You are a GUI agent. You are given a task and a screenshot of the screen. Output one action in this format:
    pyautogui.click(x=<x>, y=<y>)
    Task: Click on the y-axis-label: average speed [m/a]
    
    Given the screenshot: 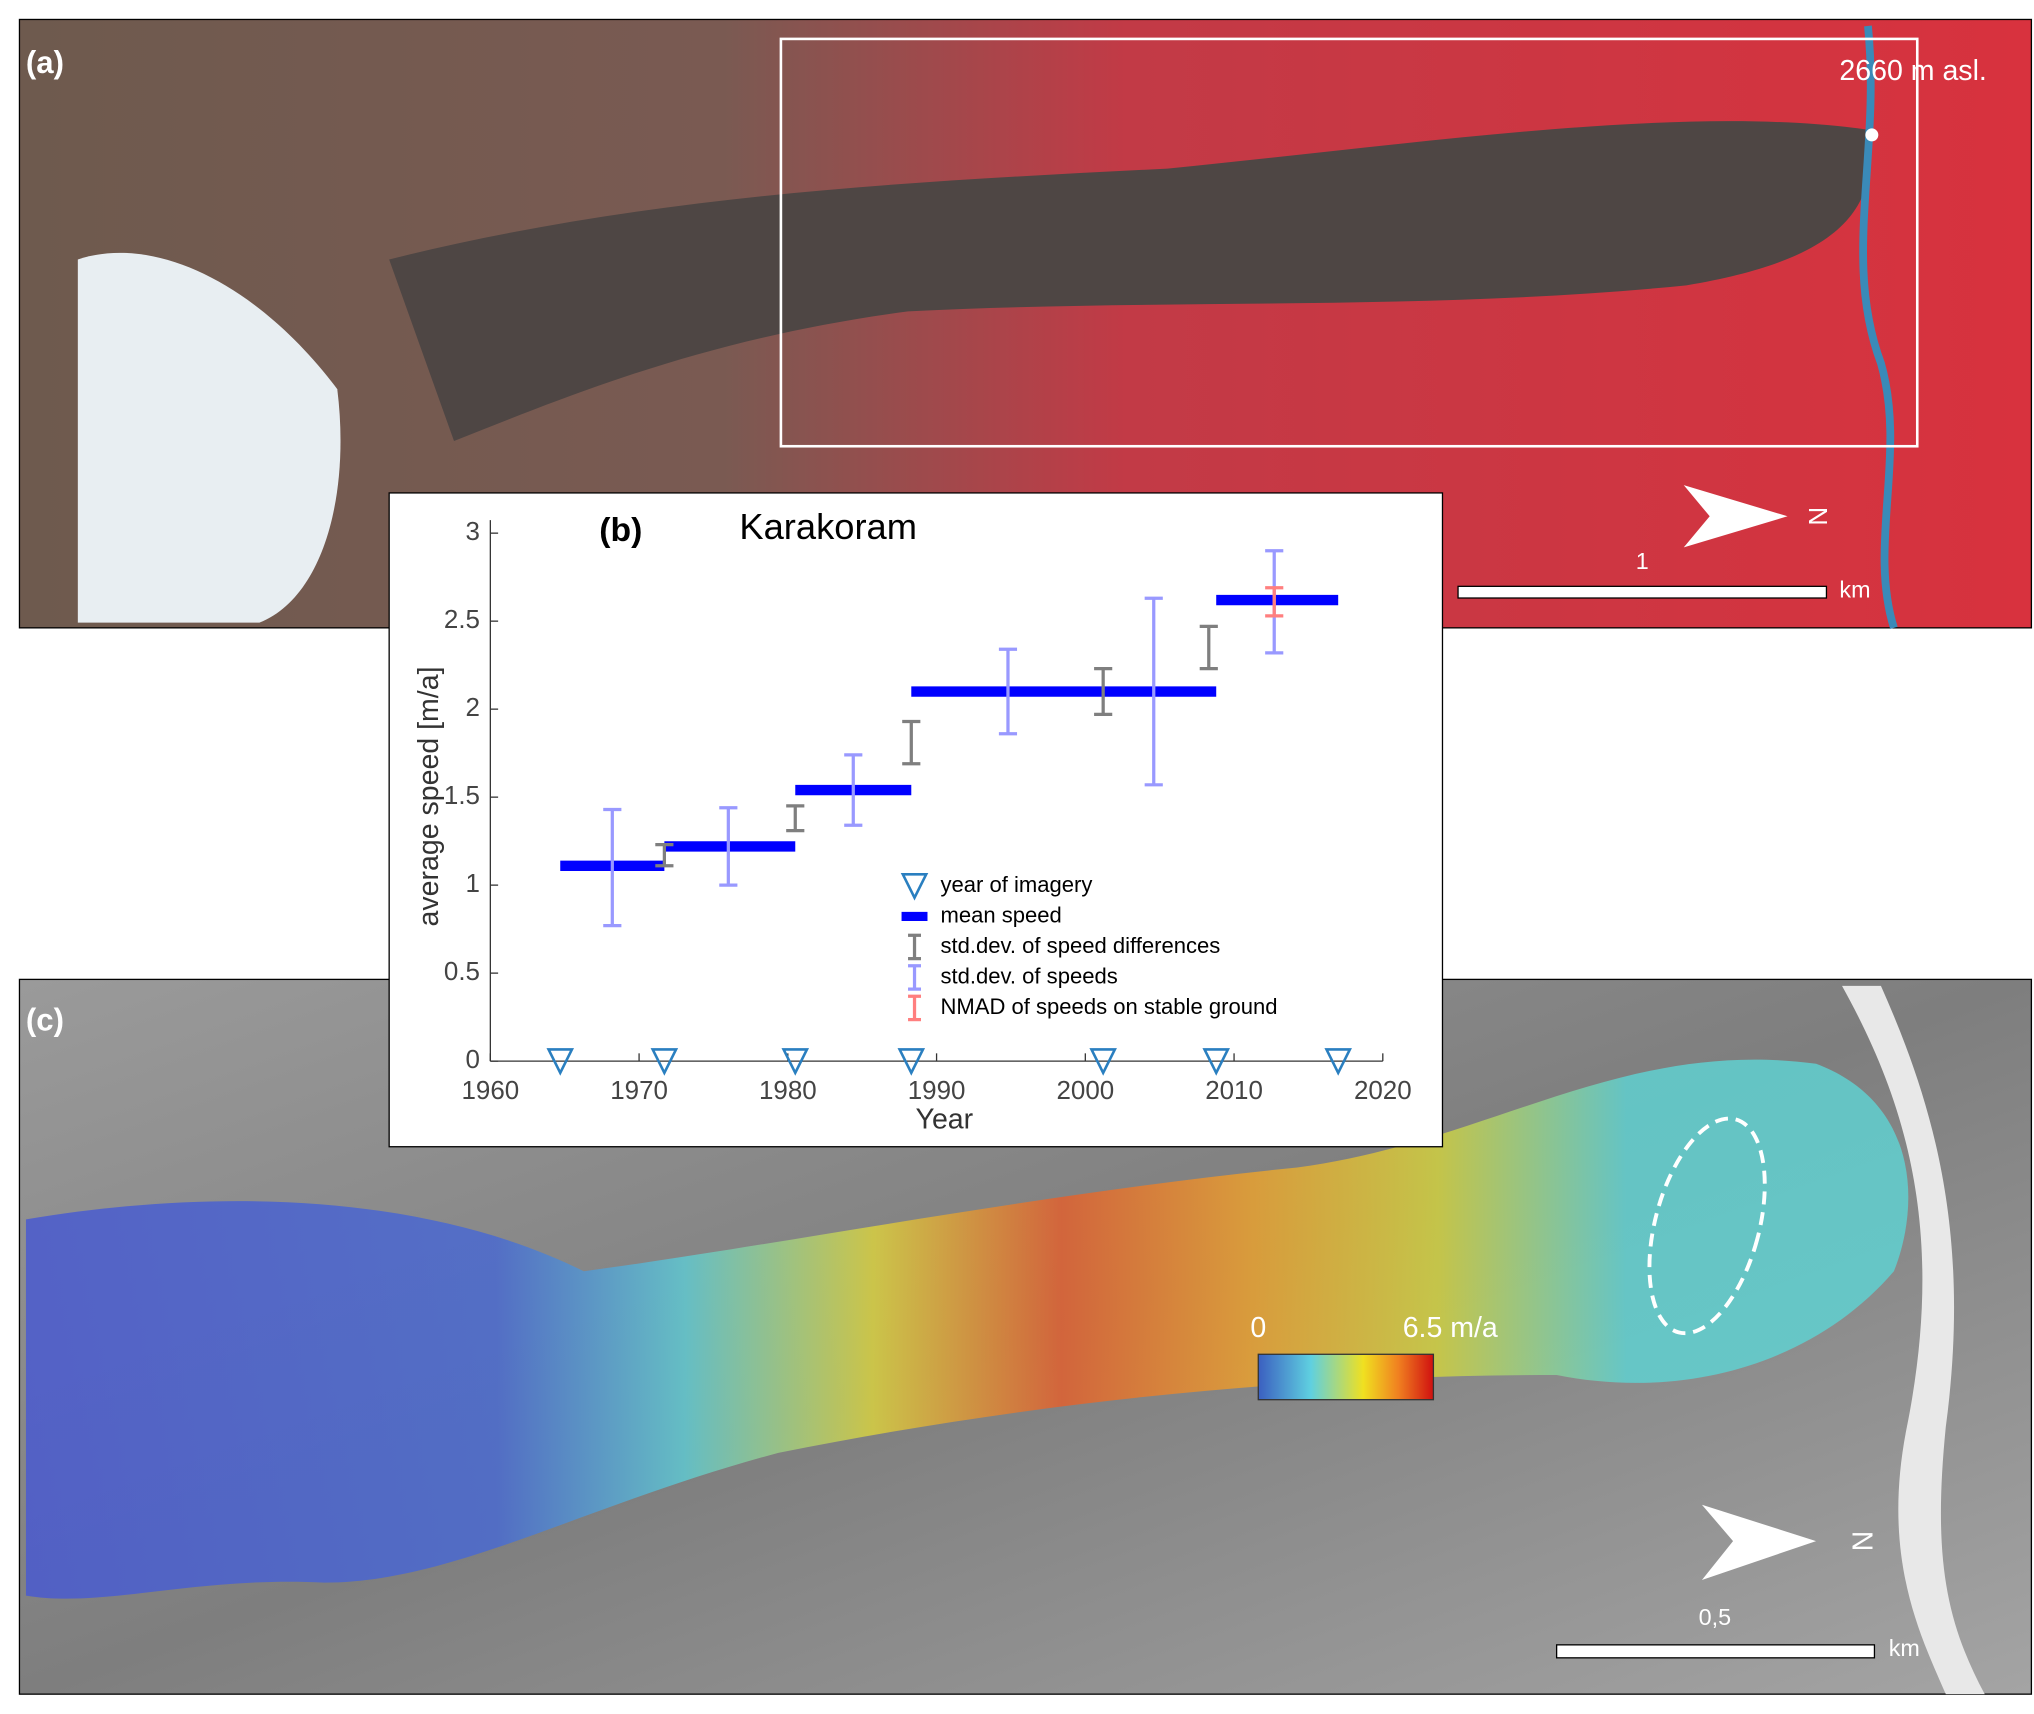 What is the action you would take?
    pyautogui.click(x=429, y=797)
    